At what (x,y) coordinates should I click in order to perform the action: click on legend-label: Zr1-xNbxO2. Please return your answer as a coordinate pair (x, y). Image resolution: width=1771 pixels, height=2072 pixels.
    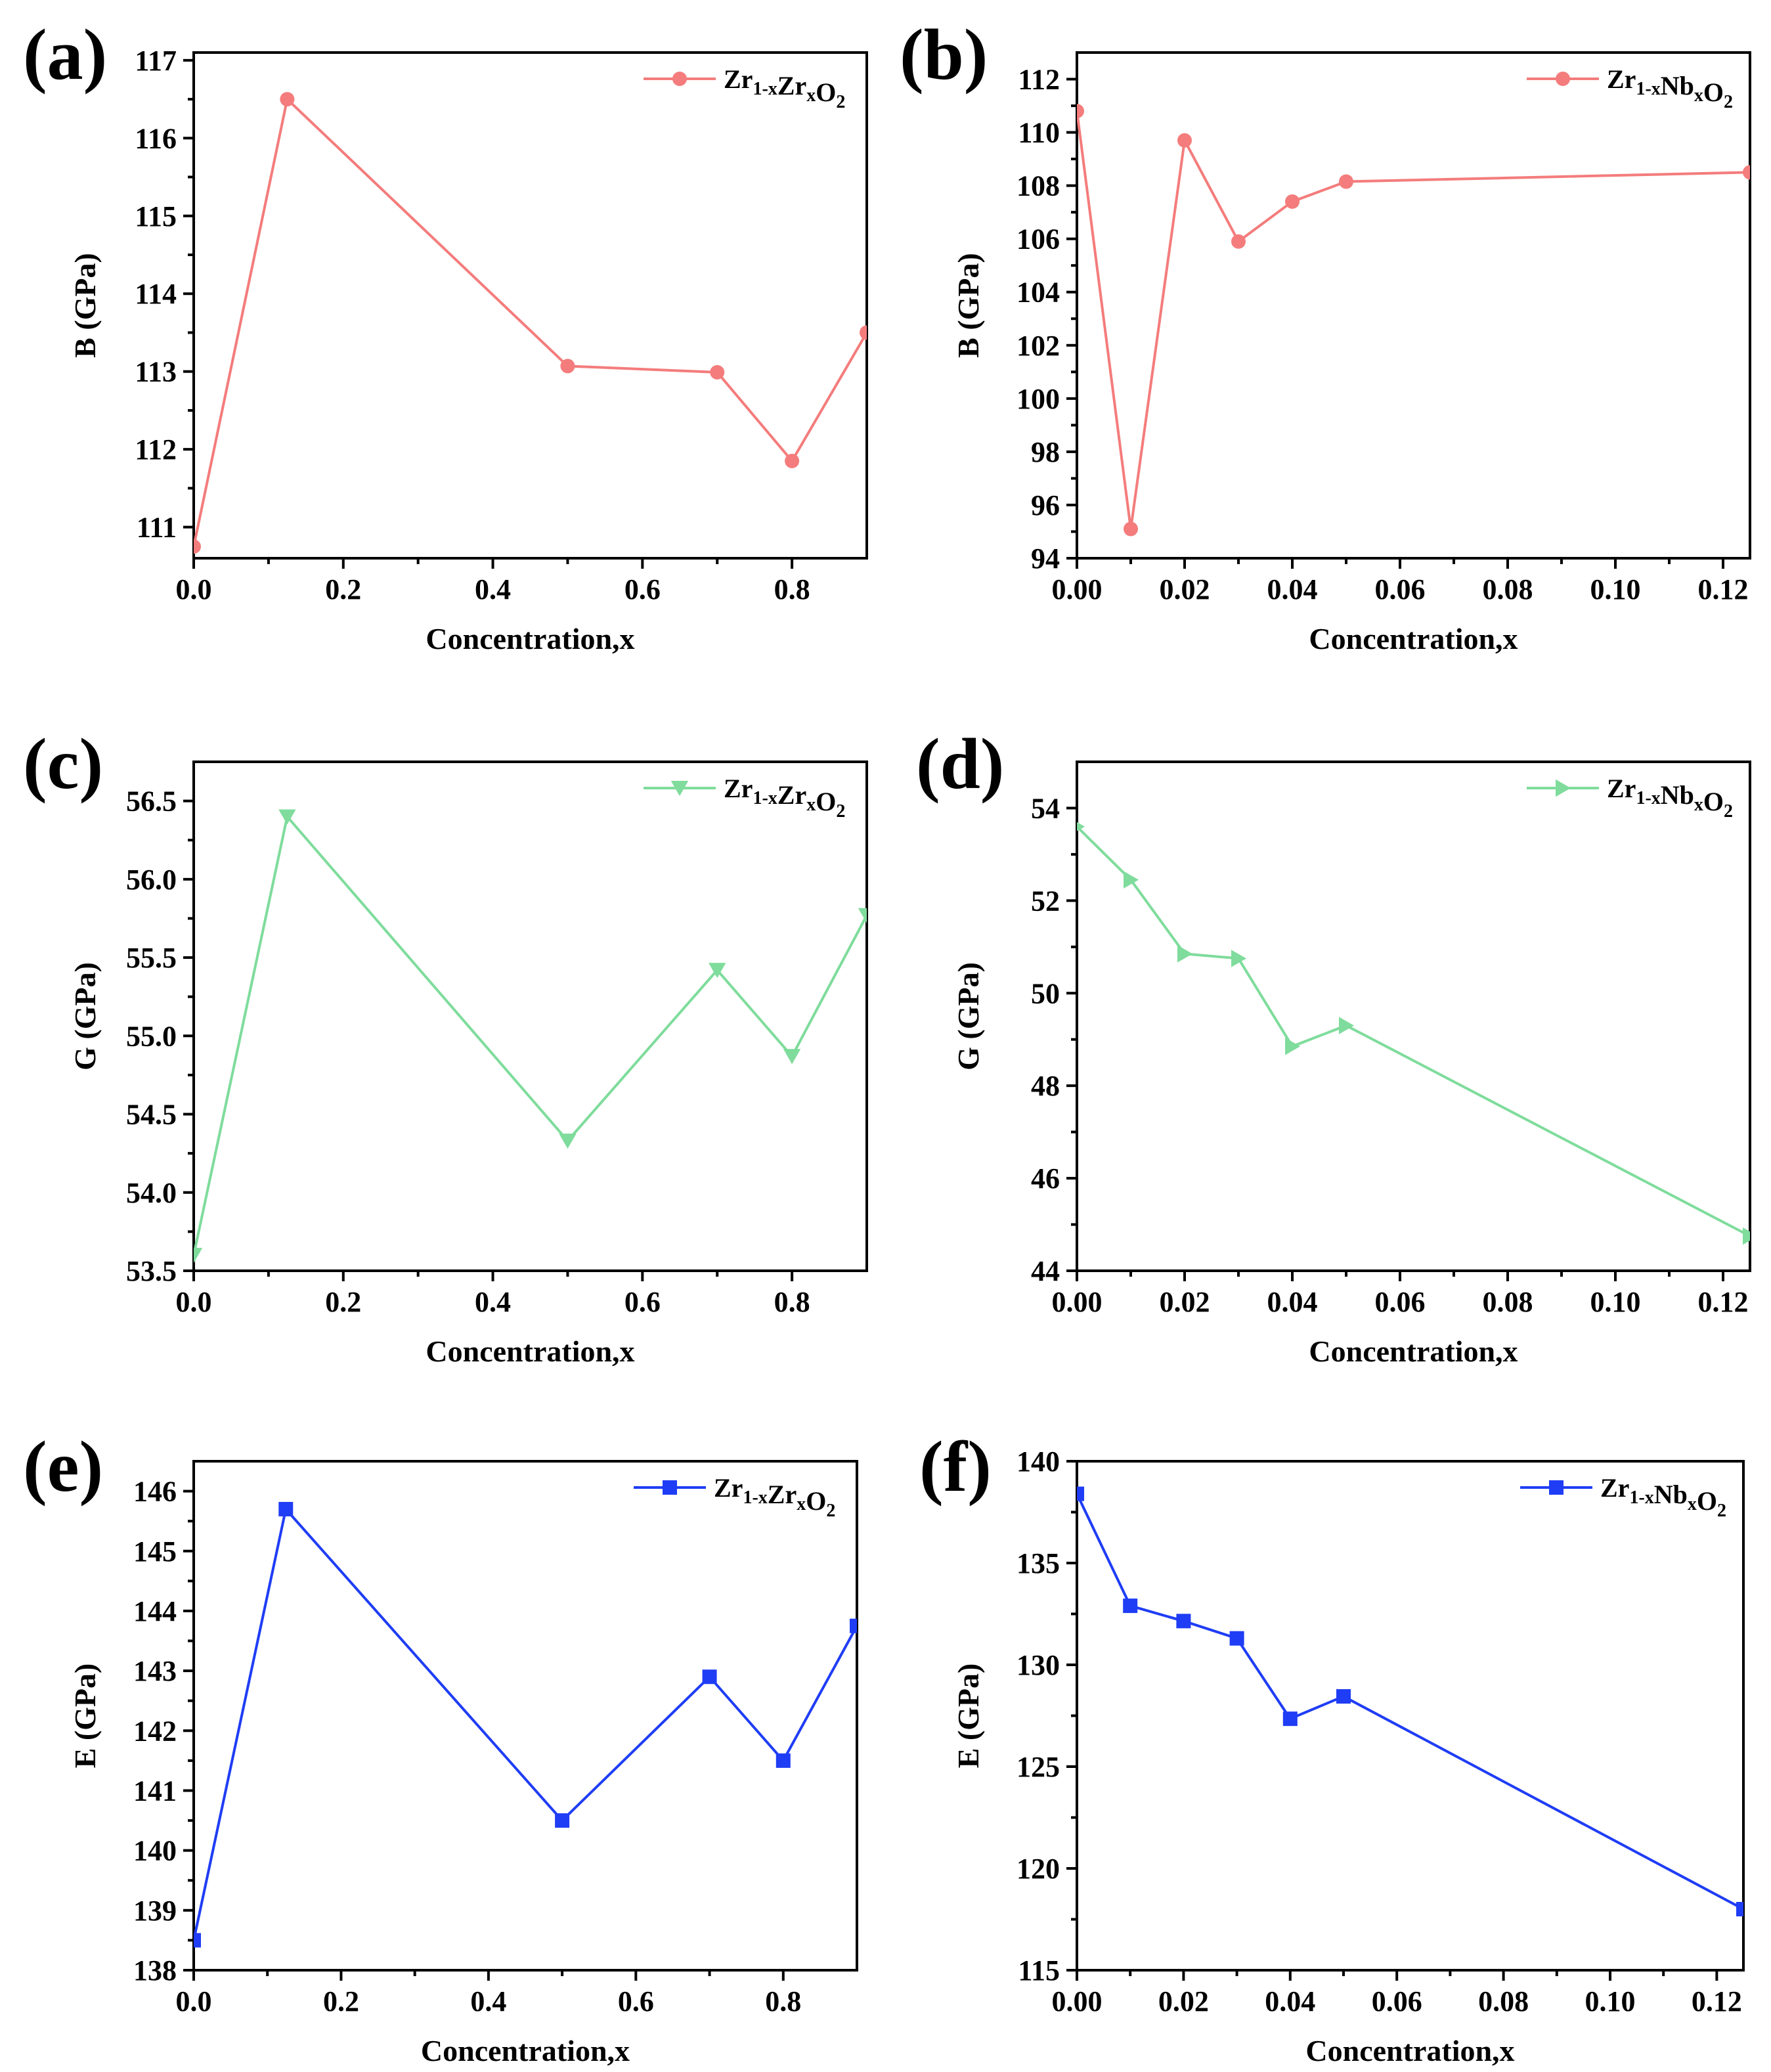
    Looking at the image, I should click on (1663, 1497).